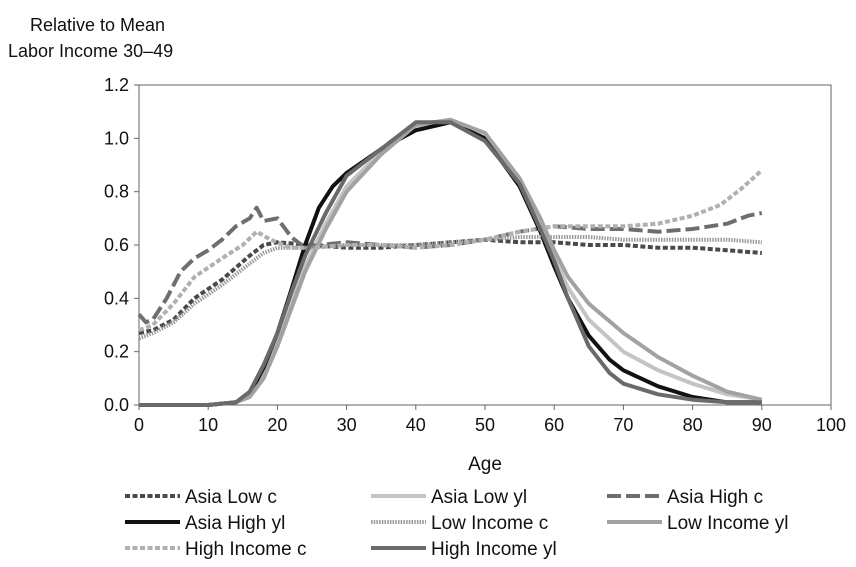 The image size is (856, 567). Describe the element at coordinates (693, 425) in the screenshot. I see `x-tick-label: 80` at that location.